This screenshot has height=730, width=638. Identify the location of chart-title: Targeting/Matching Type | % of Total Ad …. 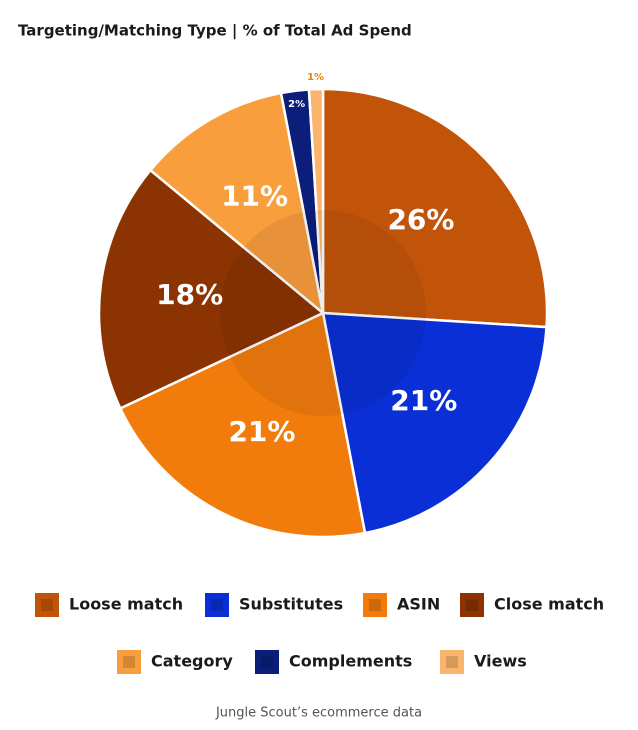
(215, 31).